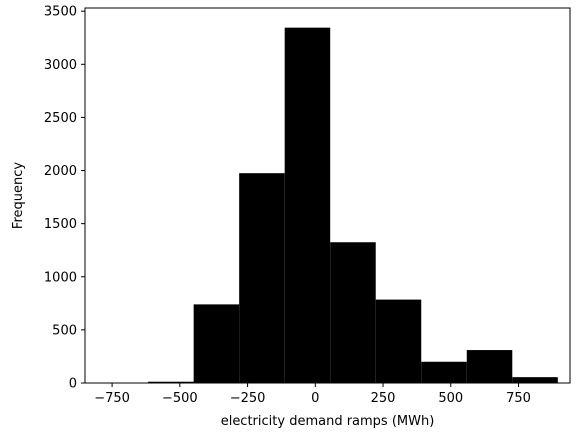 The height and width of the screenshot is (436, 580). What do you see at coordinates (248, 398) in the screenshot?
I see `x-tick-label: −250` at bounding box center [248, 398].